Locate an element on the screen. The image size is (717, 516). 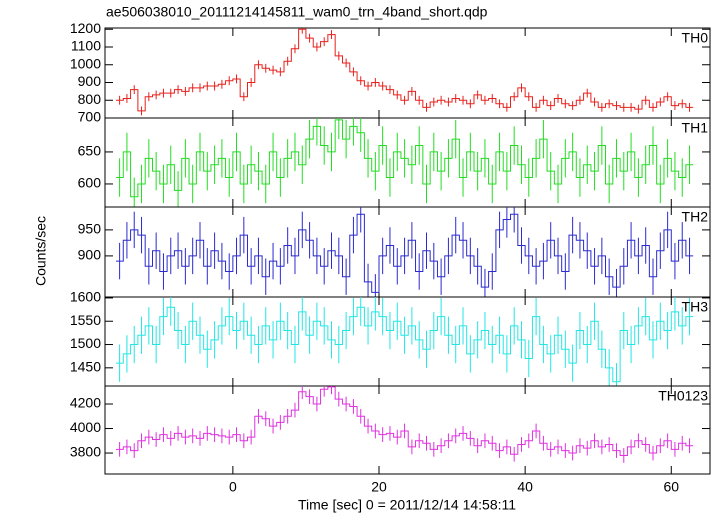
y-tick-label: 950 is located at coordinates (90, 229).